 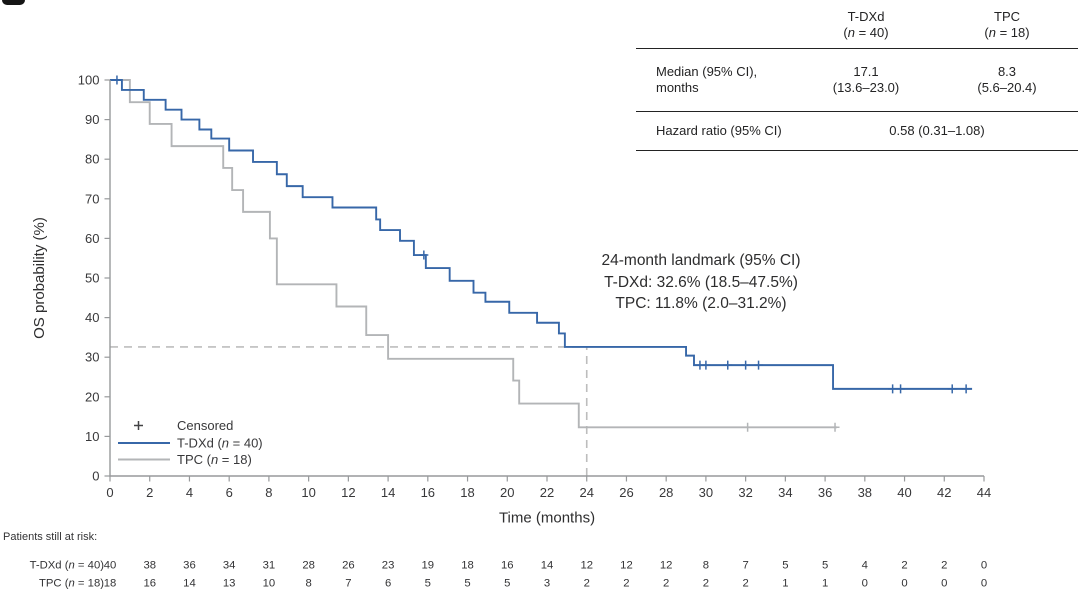 I want to click on at-risk-row-label: TPC (n = 18), so click(x=71, y=584).